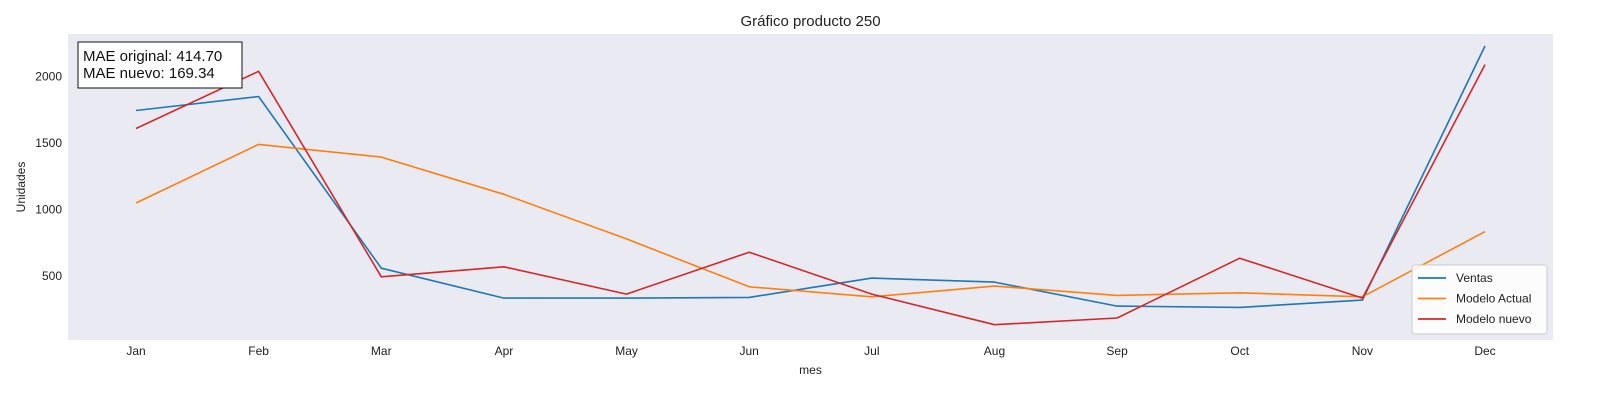 The height and width of the screenshot is (400, 1600). What do you see at coordinates (504, 351) in the screenshot?
I see `x-tick-apr: Apr` at bounding box center [504, 351].